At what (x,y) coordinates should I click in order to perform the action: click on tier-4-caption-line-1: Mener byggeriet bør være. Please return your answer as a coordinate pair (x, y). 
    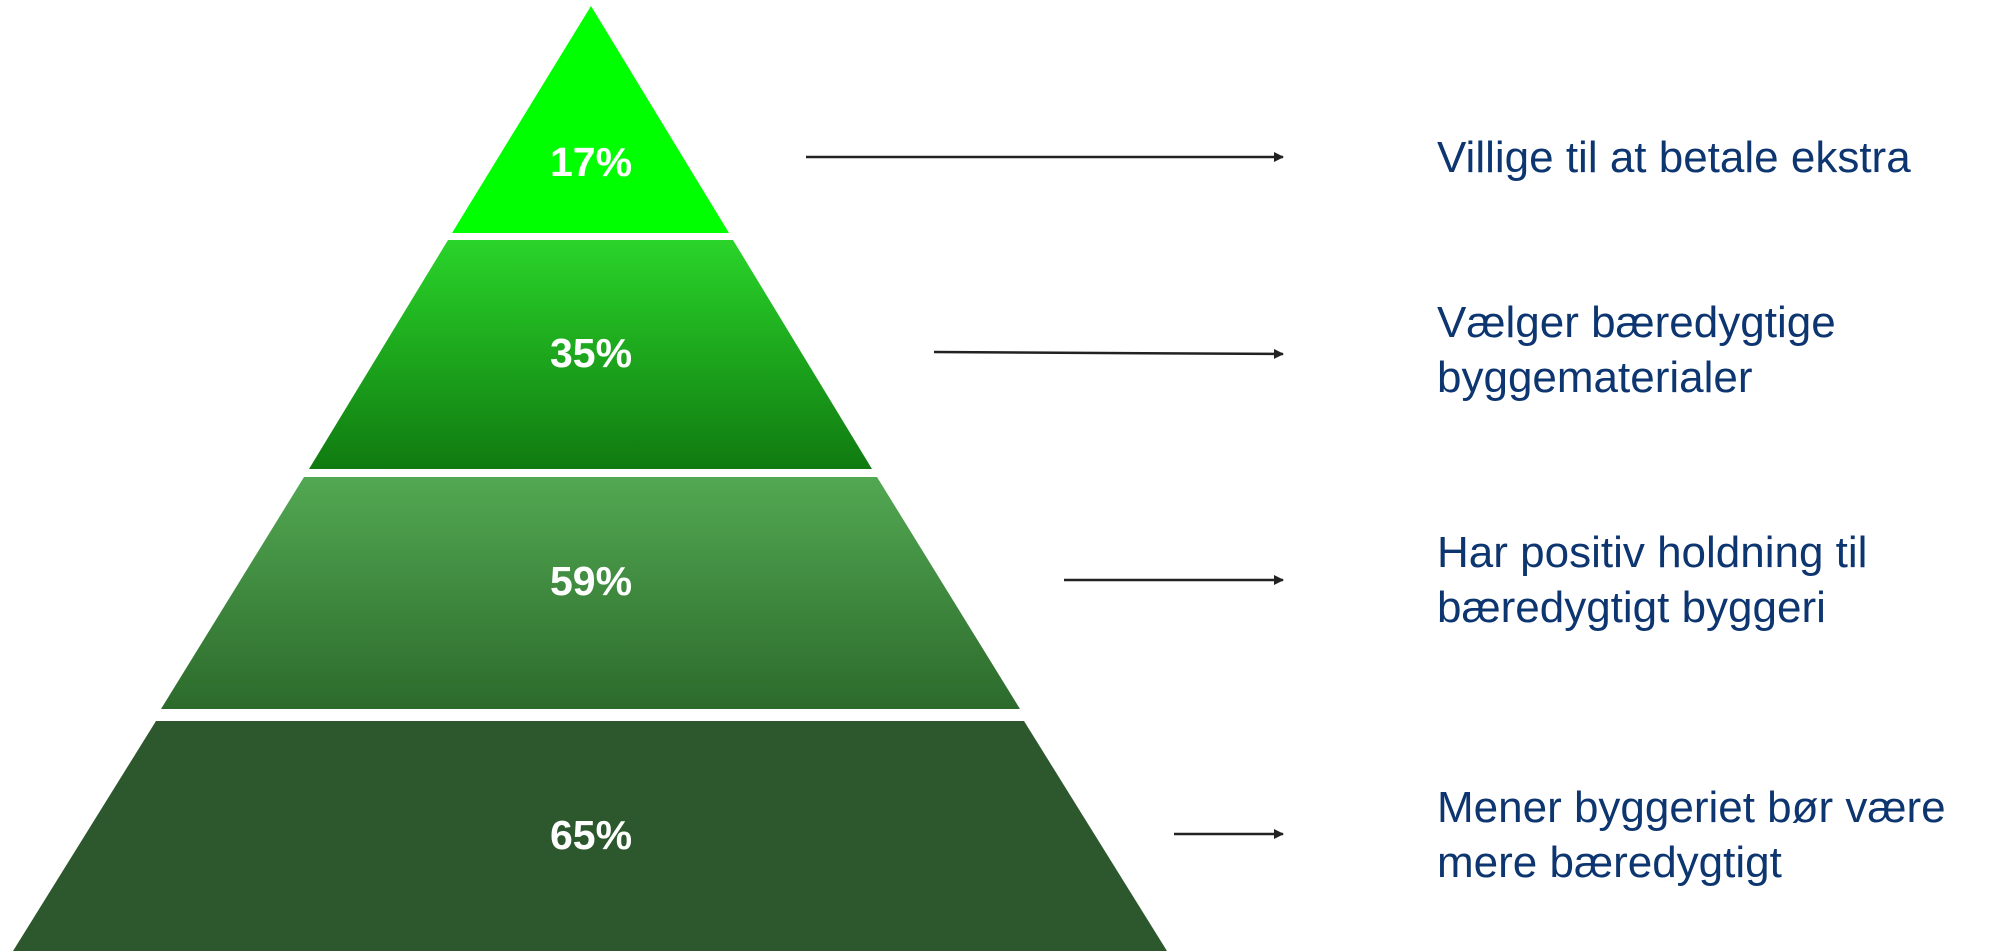
    Looking at the image, I should click on (1691, 807).